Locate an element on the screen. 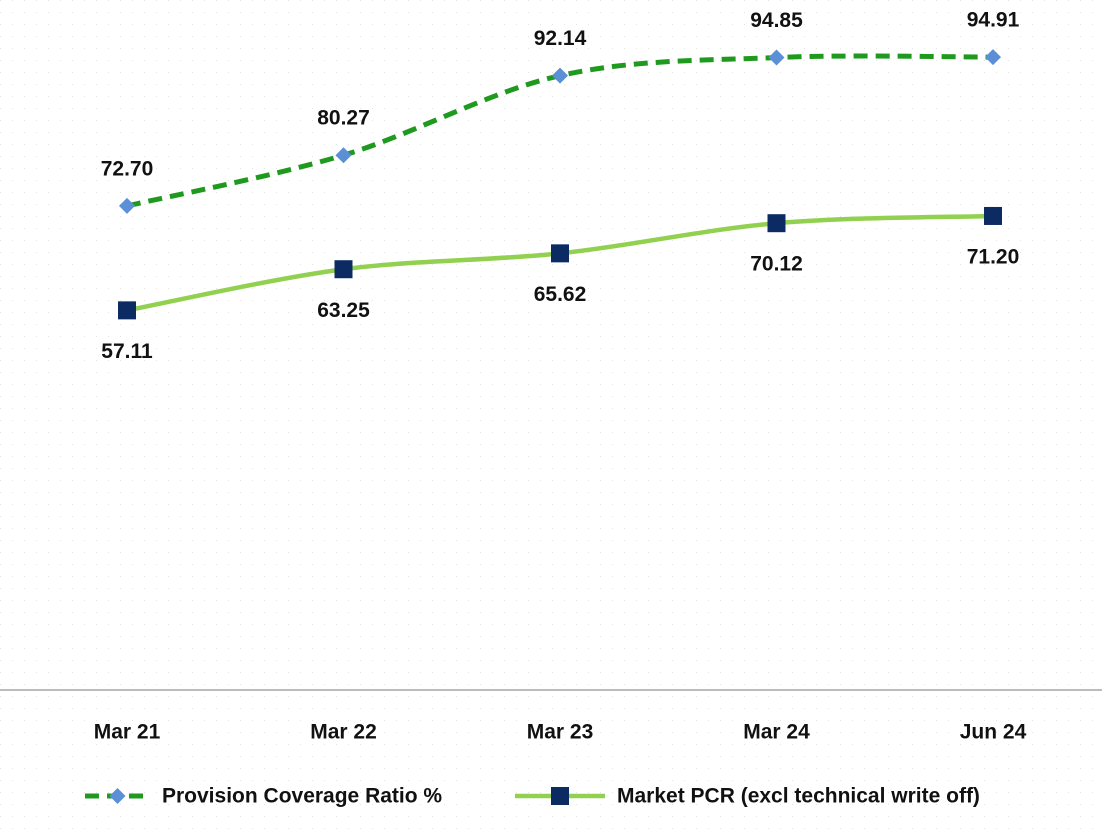 This screenshot has width=1102, height=829. data-label: 63.25 is located at coordinates (343, 310).